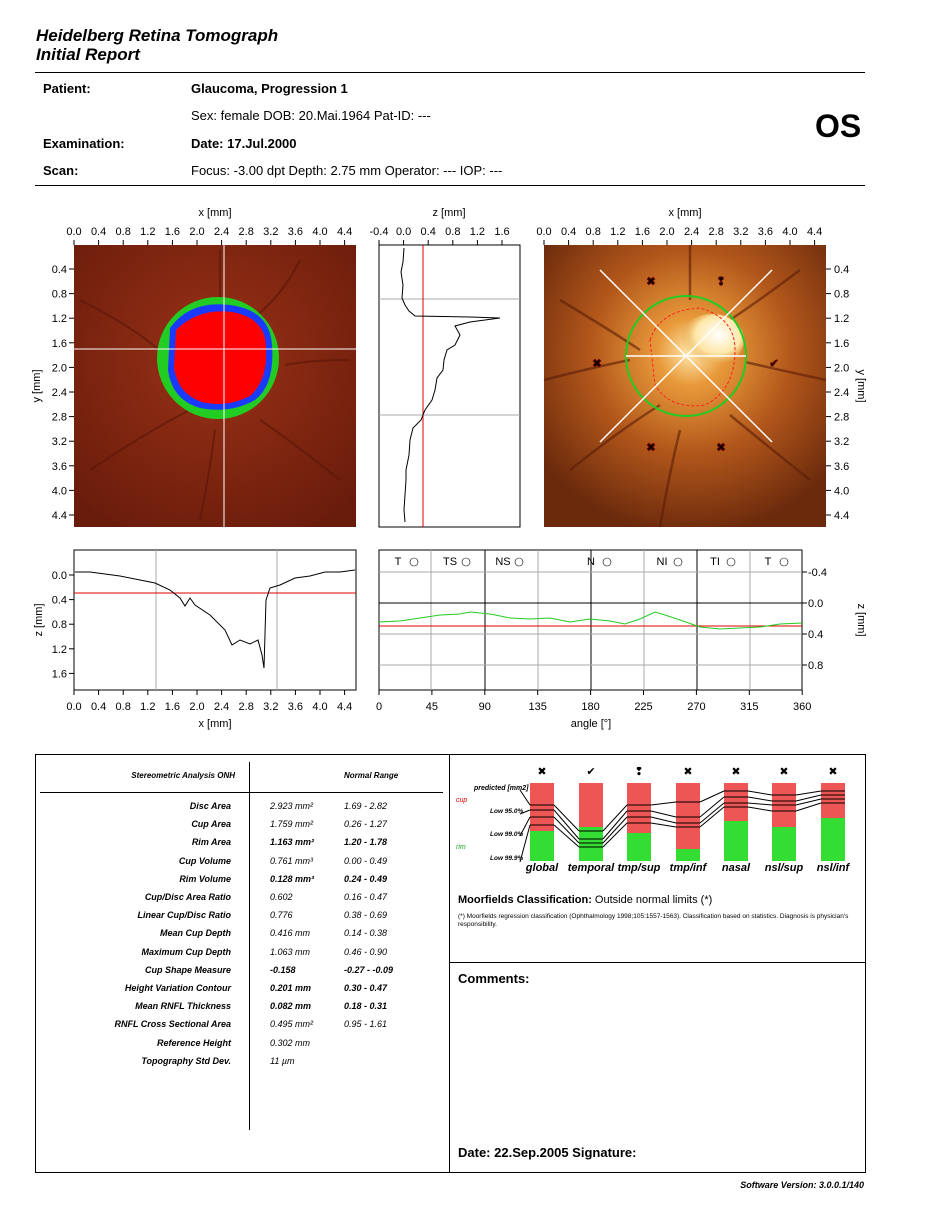 This screenshot has height=1215, width=940. What do you see at coordinates (494, 978) in the screenshot?
I see `comments-label: Comments:` at bounding box center [494, 978].